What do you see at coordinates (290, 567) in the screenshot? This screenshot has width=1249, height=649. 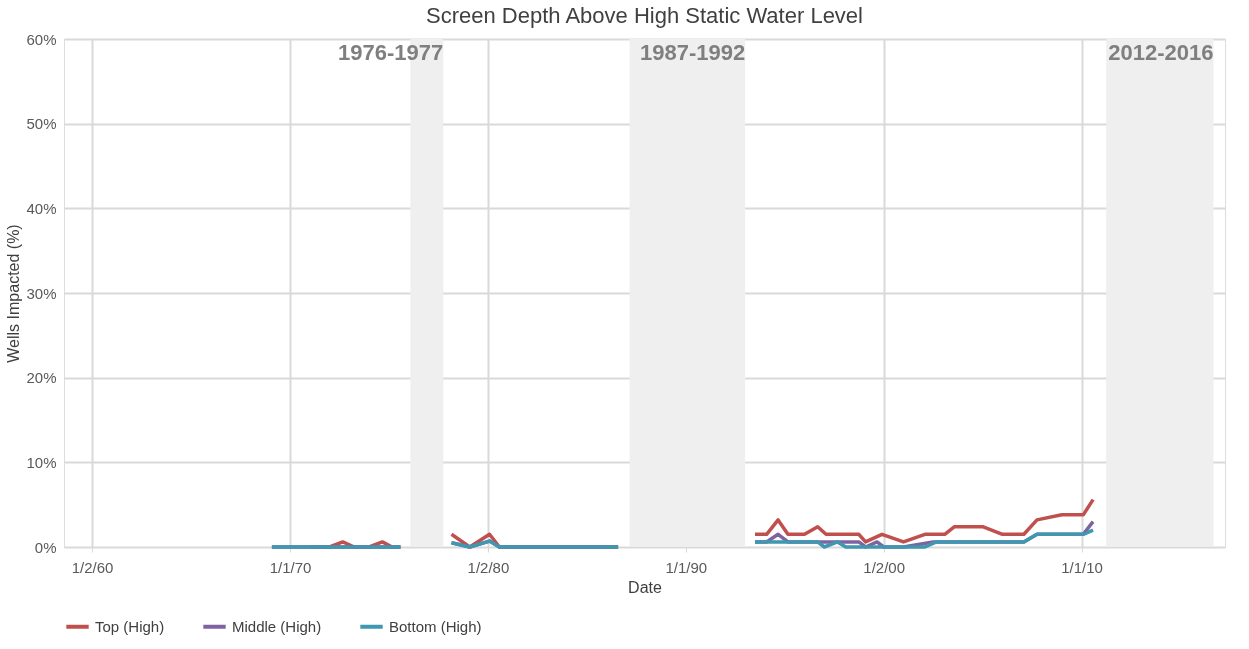 I see `x-tick-label: 1/1/70` at bounding box center [290, 567].